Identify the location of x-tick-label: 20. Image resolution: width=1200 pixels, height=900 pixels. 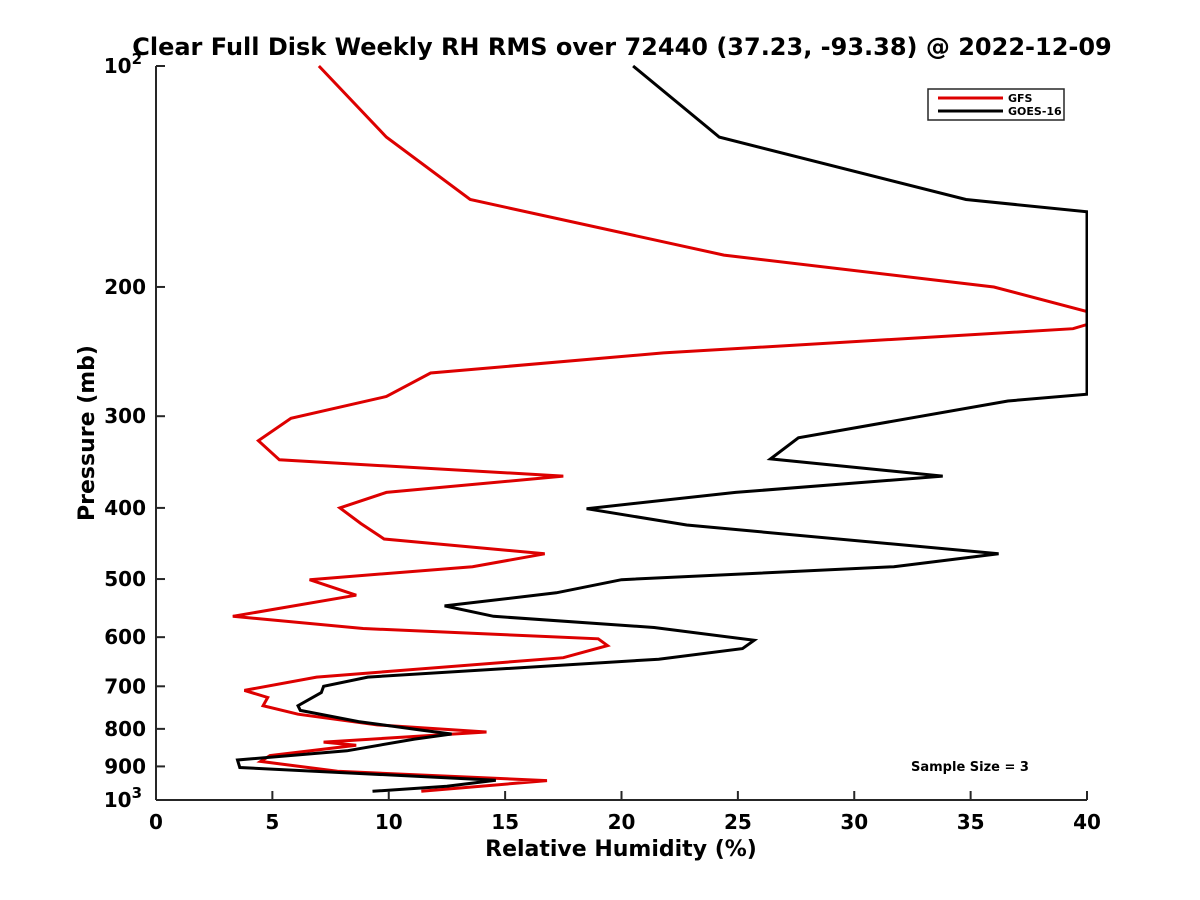
(622, 822).